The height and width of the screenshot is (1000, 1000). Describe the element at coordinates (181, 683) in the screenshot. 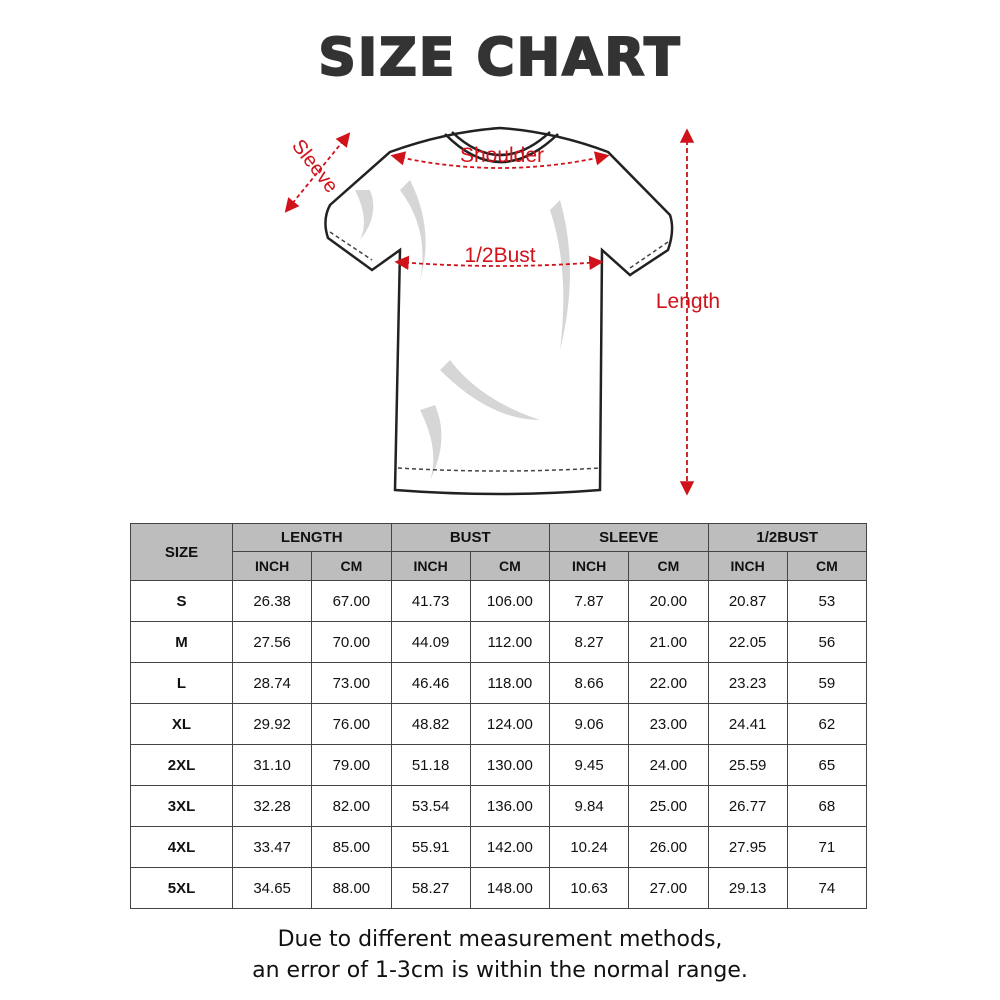

I see `size-cell: L` at that location.